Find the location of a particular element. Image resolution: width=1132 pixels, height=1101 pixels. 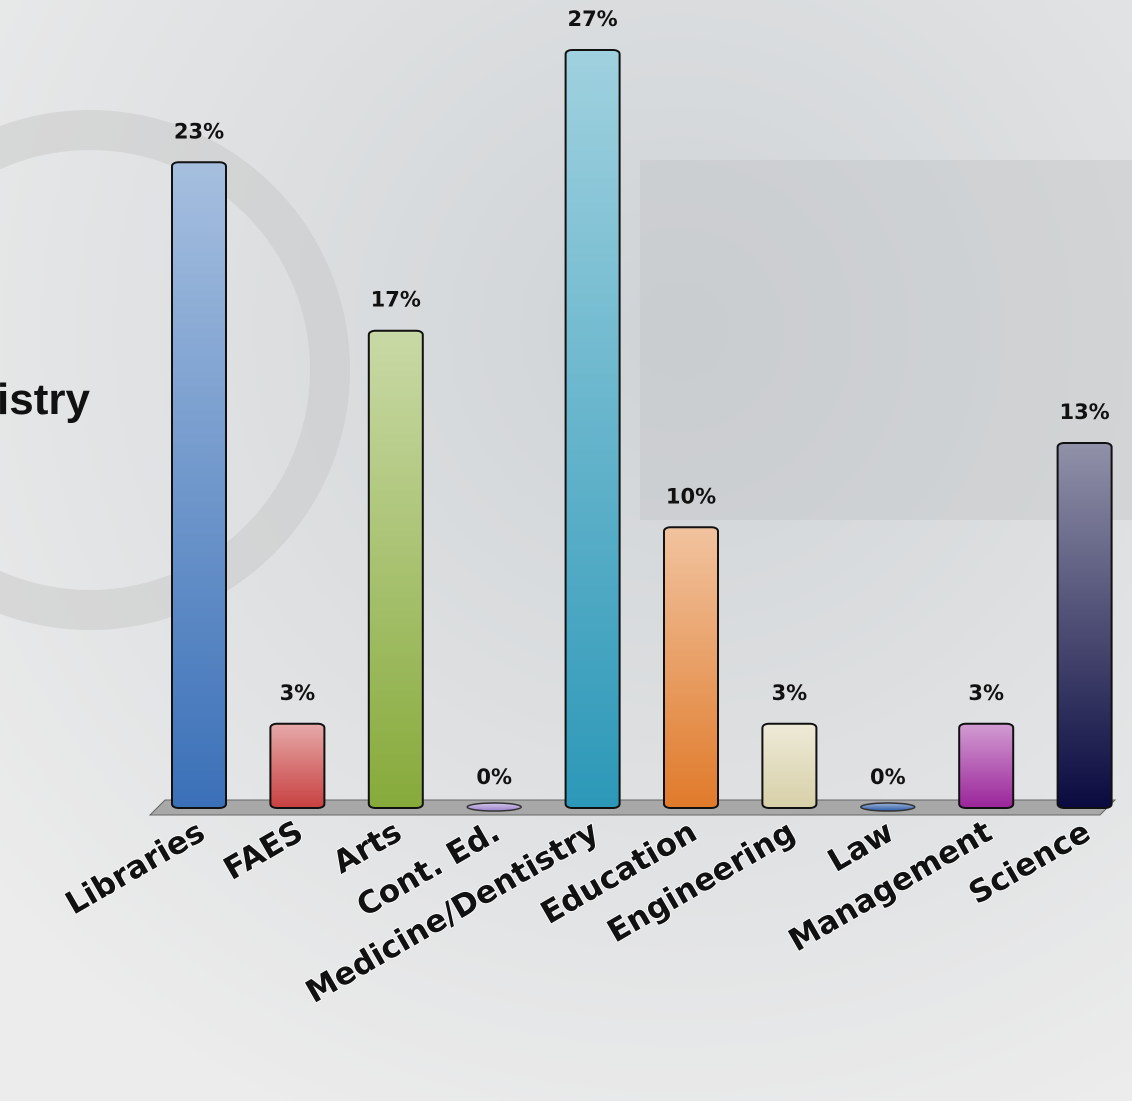

seal is located at coordinates (175, 370).